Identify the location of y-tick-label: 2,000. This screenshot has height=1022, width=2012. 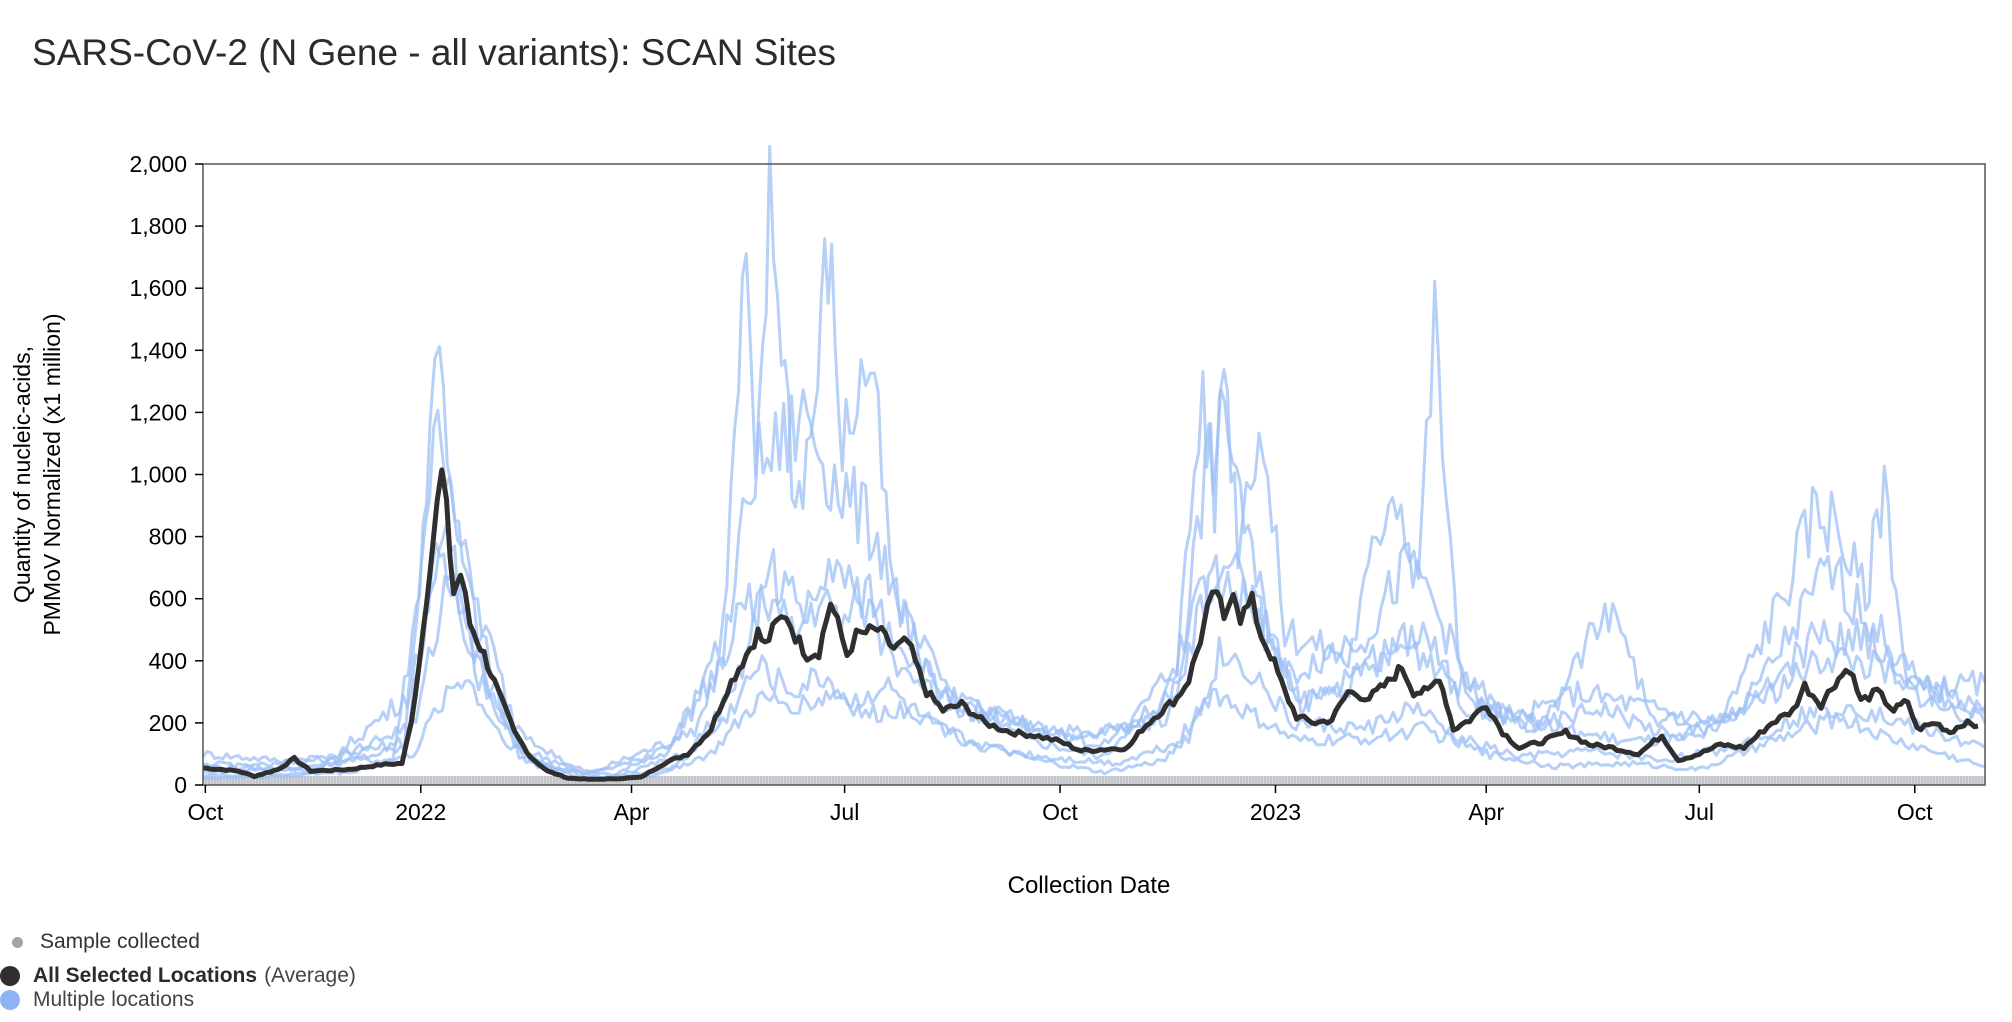
(158, 164).